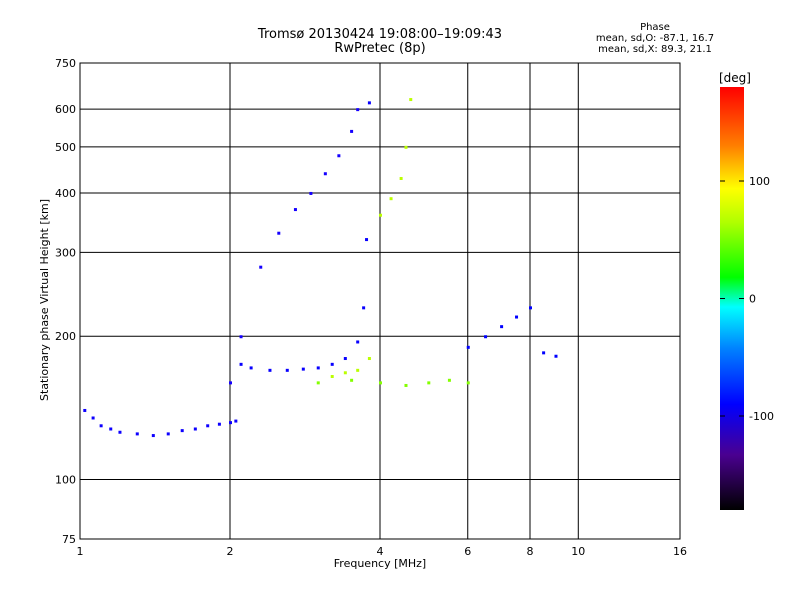  What do you see at coordinates (747, 299) in the screenshot?
I see `colorbar-ticks: 100 0 -100` at bounding box center [747, 299].